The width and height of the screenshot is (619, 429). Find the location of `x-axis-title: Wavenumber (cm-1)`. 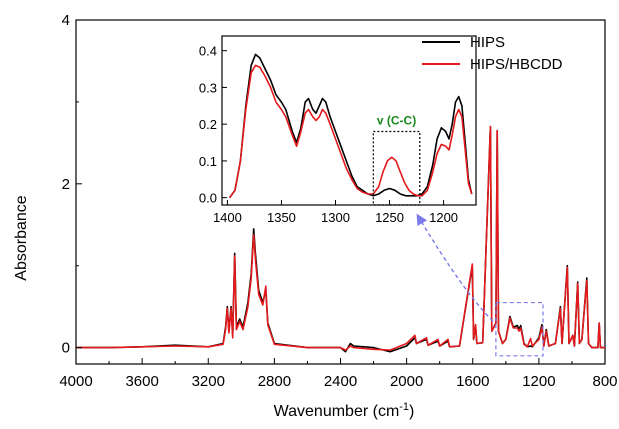

x-axis-title: Wavenumber (cm-1) is located at coordinates (344, 410).